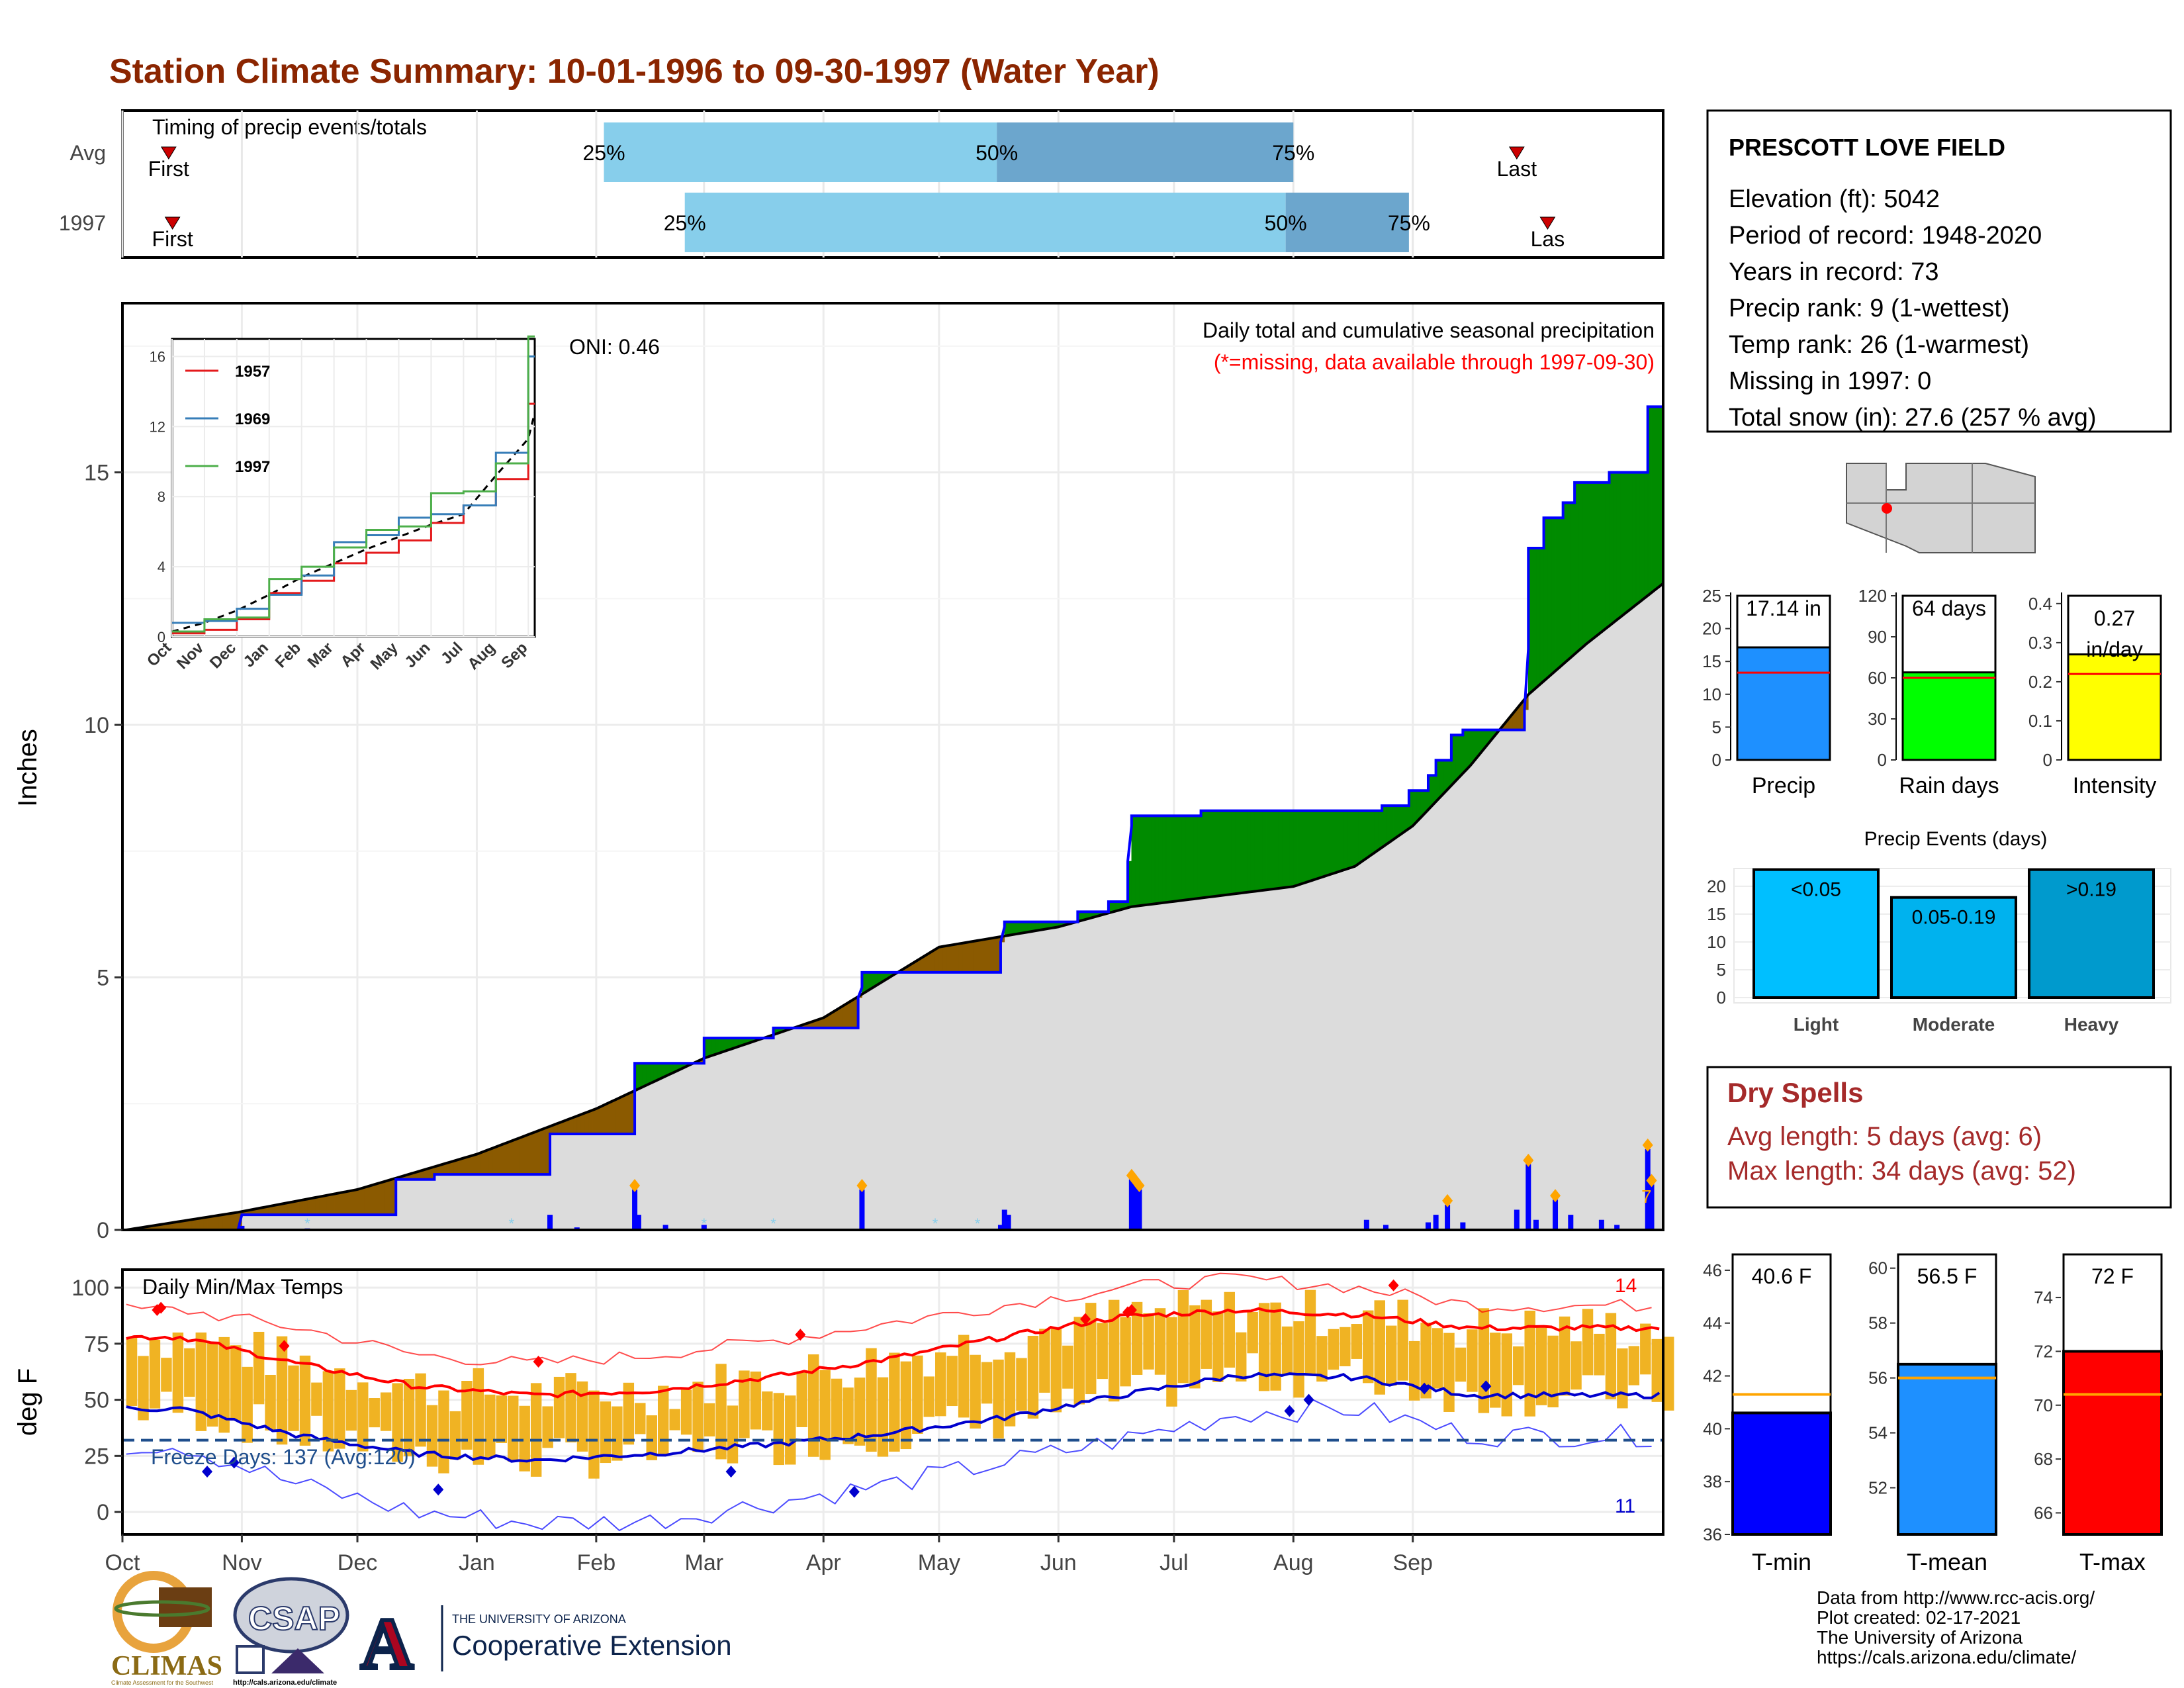  I want to click on ua-logo-small-text: THE UNIVERSITY OF ARIZONA, so click(539, 1619).